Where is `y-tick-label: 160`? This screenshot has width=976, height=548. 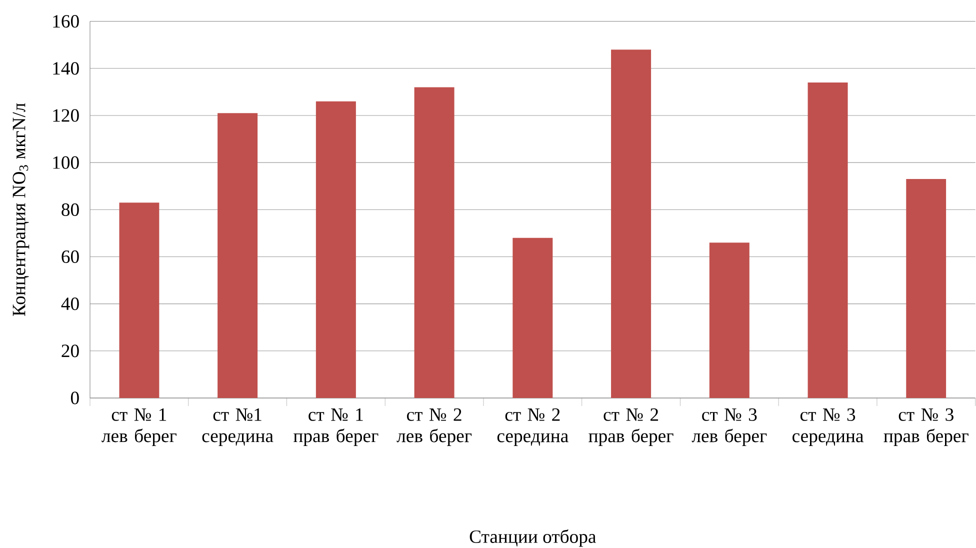 y-tick-label: 160 is located at coordinates (66, 21).